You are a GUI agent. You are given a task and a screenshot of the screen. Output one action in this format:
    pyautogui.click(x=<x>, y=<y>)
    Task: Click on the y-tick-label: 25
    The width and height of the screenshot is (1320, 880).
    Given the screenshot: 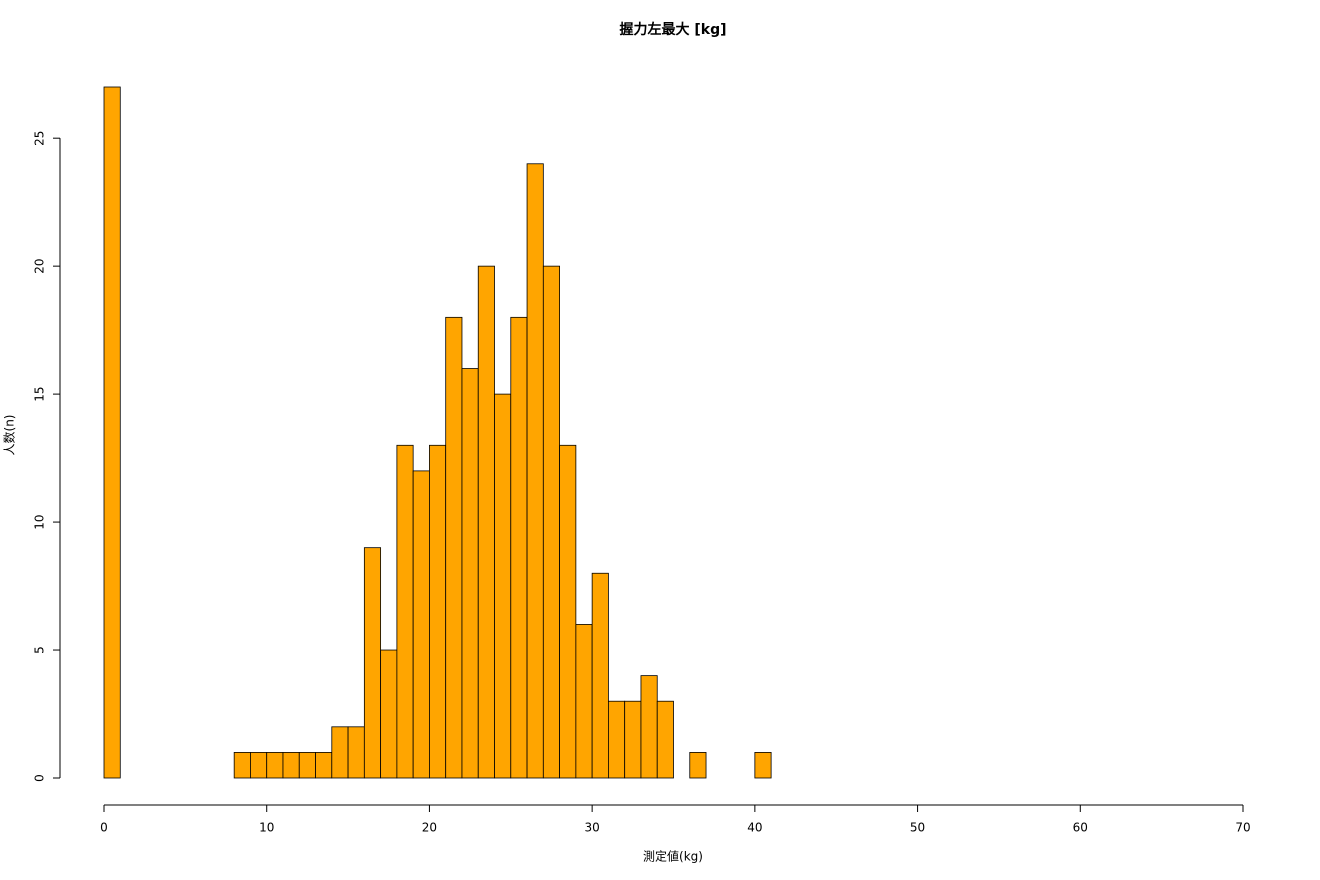 What is the action you would take?
    pyautogui.click(x=40, y=138)
    